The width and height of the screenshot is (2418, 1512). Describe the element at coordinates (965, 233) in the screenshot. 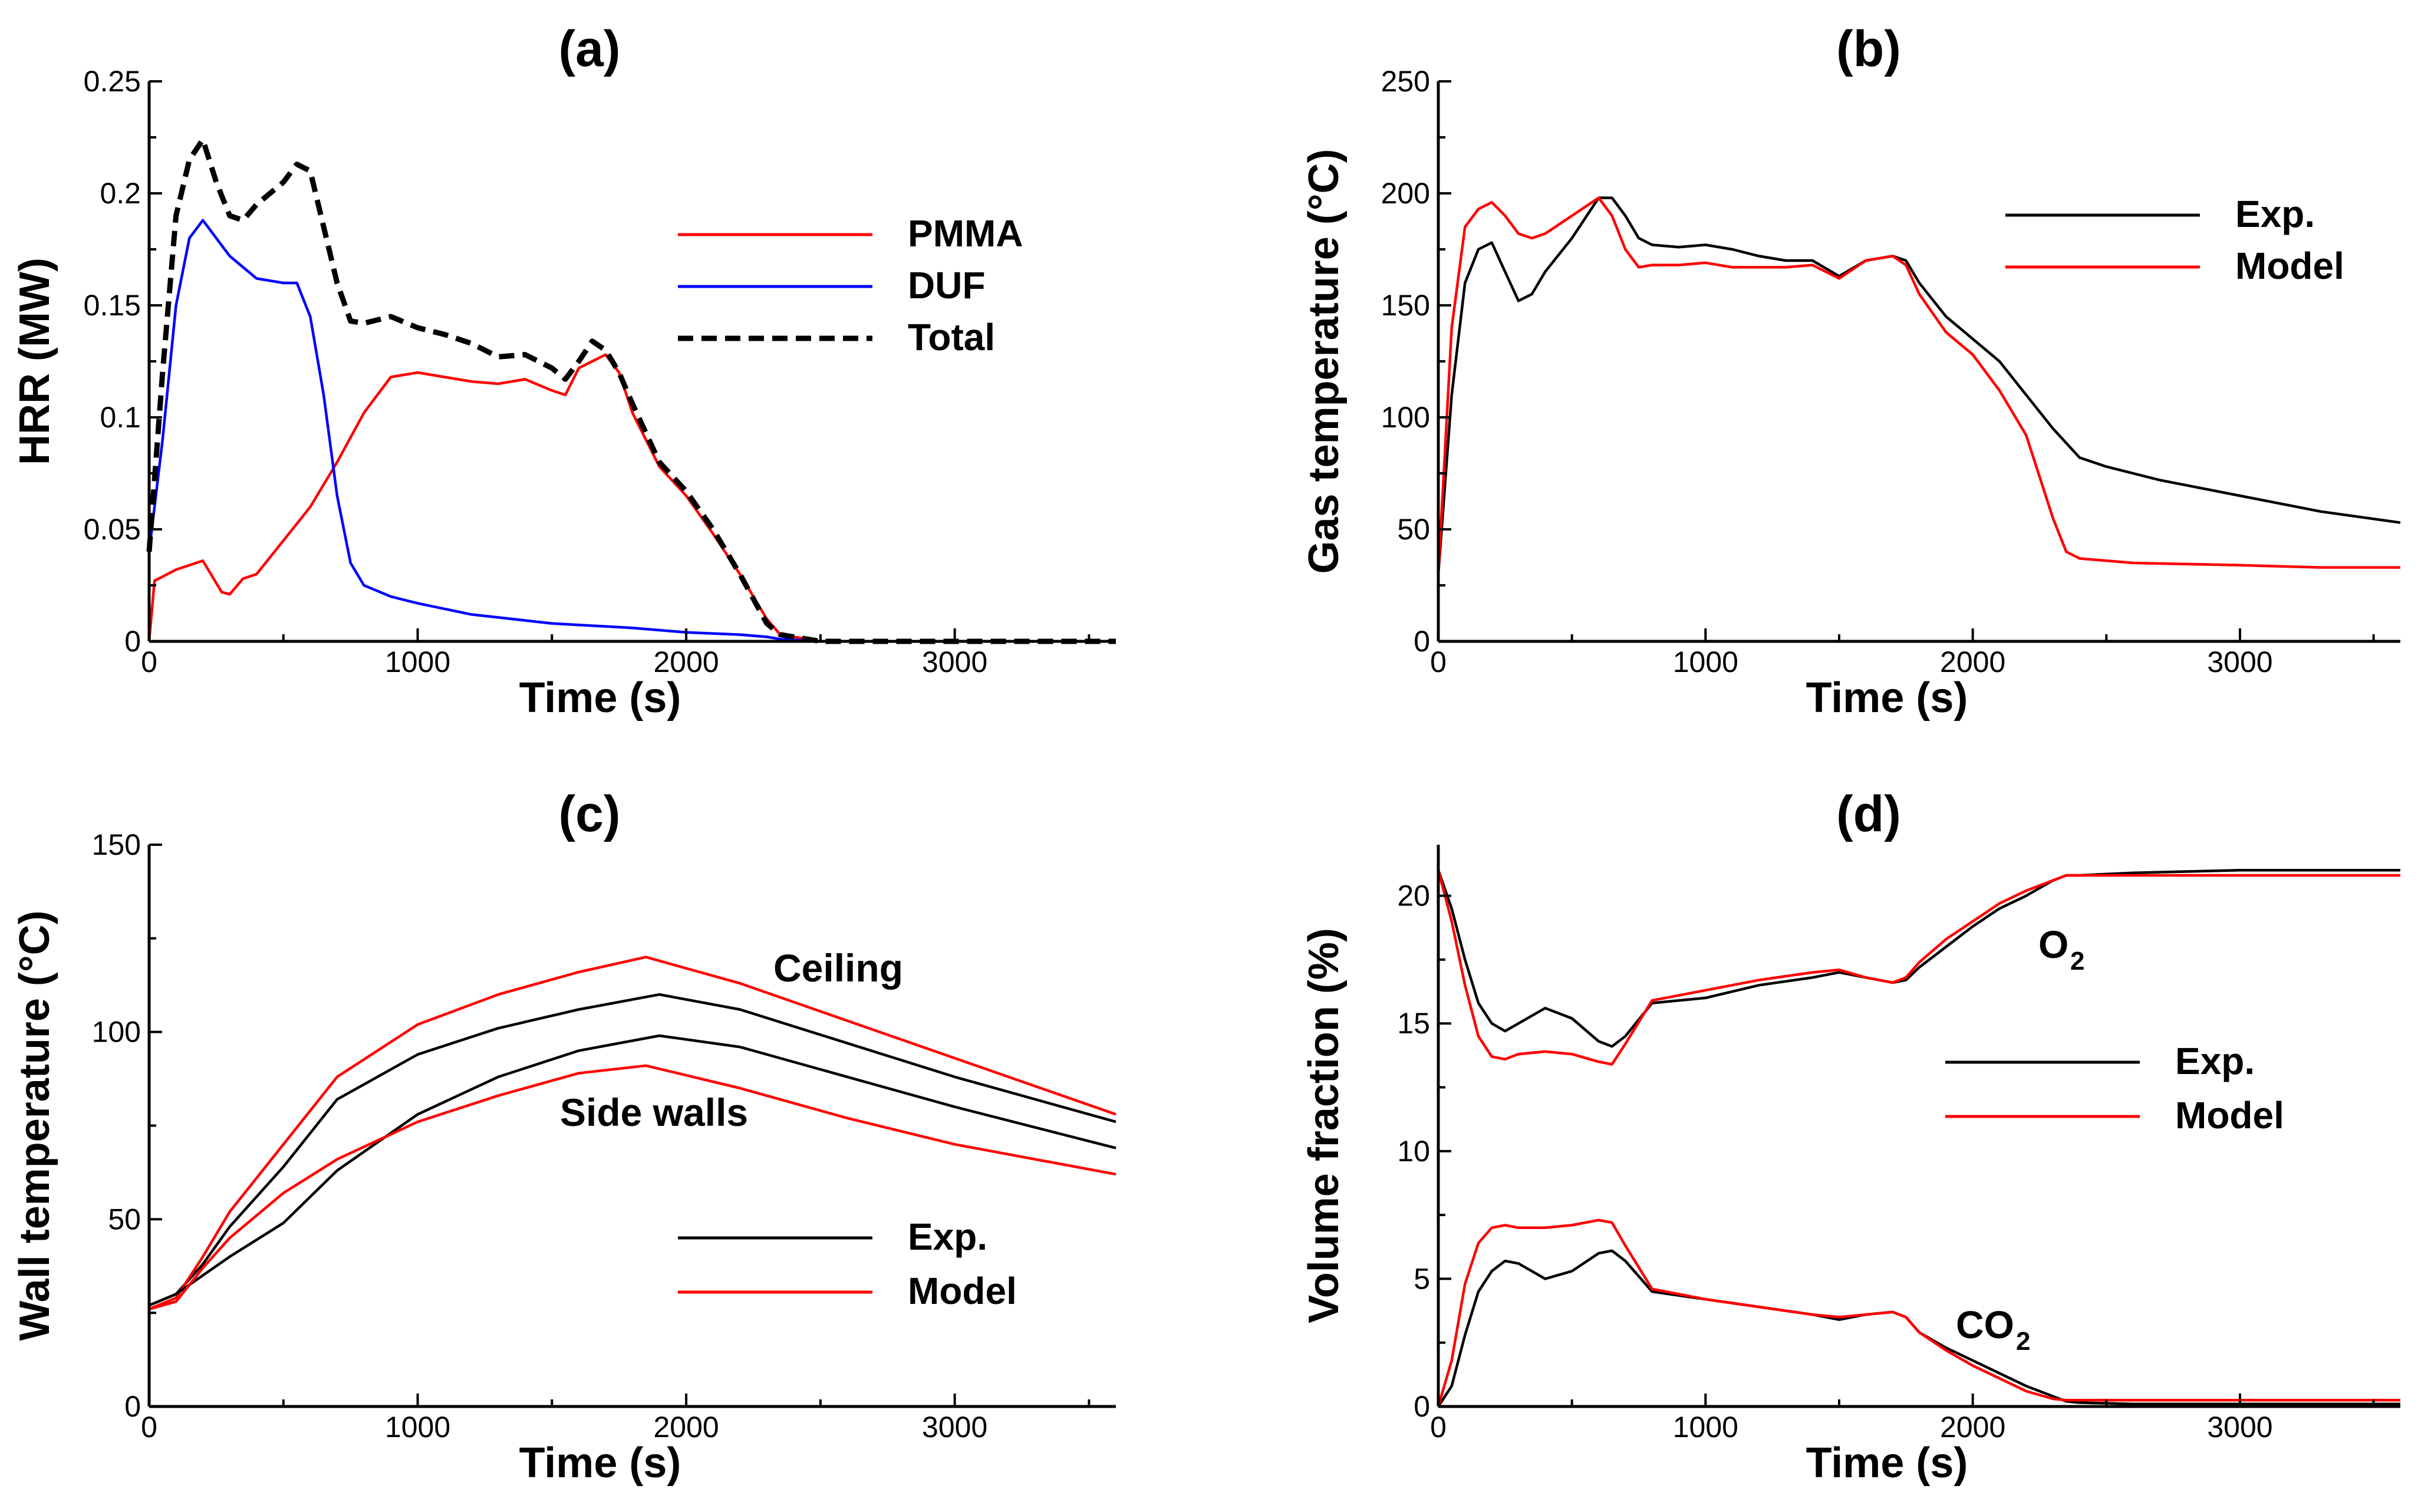

I see `legend-label-a-pmma: PMMA` at that location.